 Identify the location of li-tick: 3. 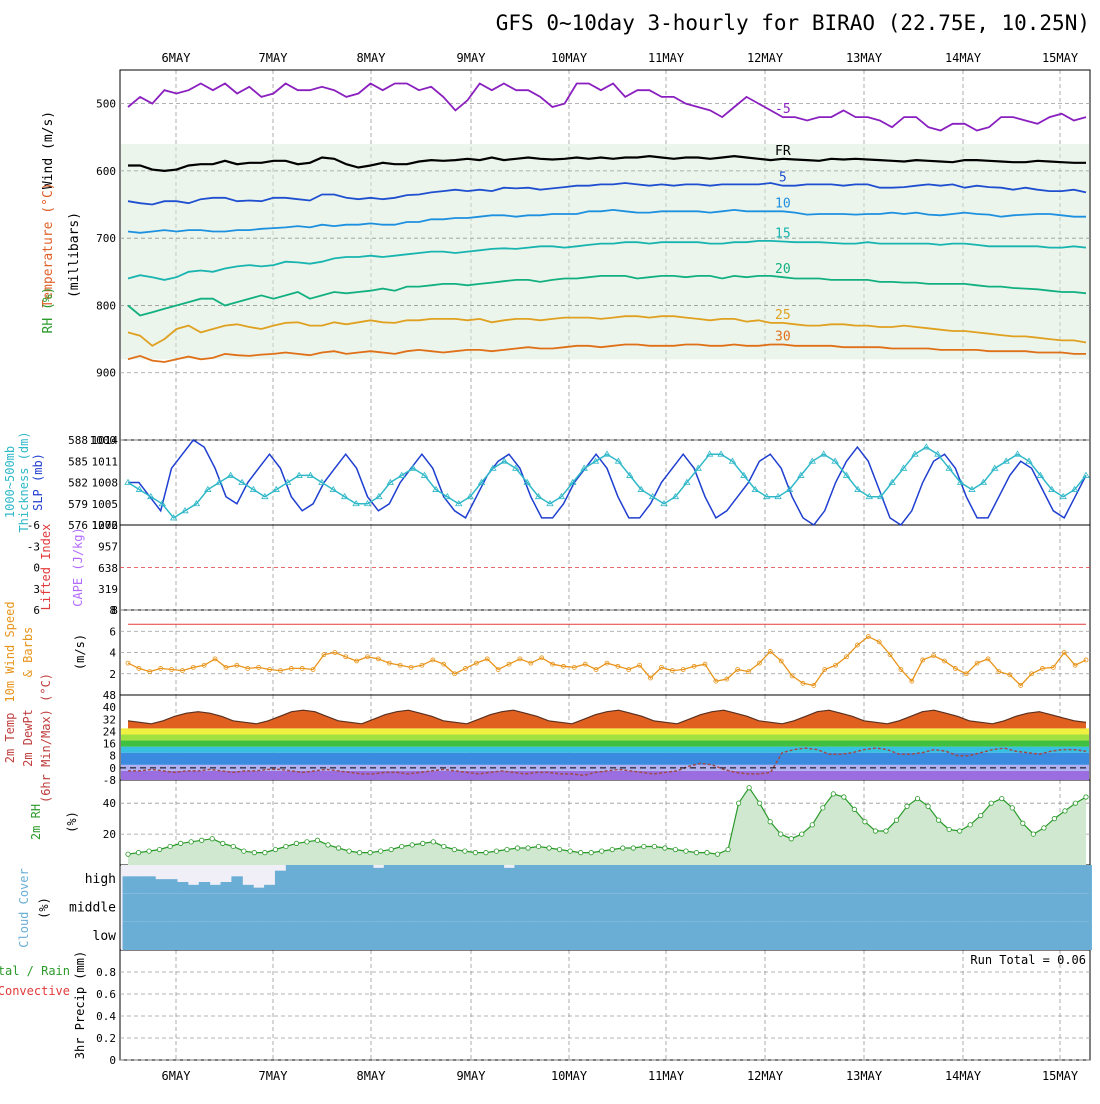
(36, 589).